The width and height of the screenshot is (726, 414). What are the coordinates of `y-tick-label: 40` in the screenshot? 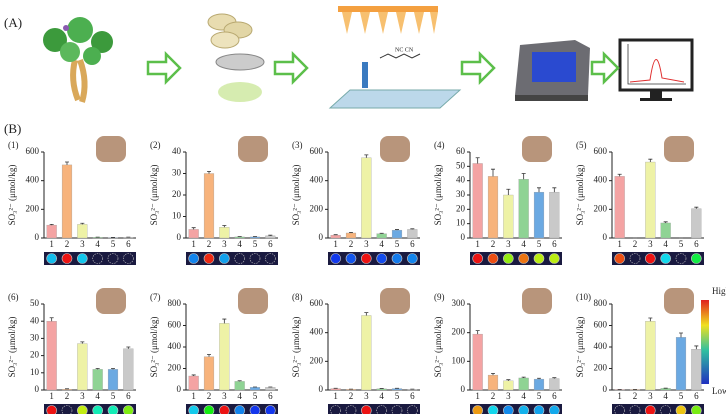 It's located at (35, 320).